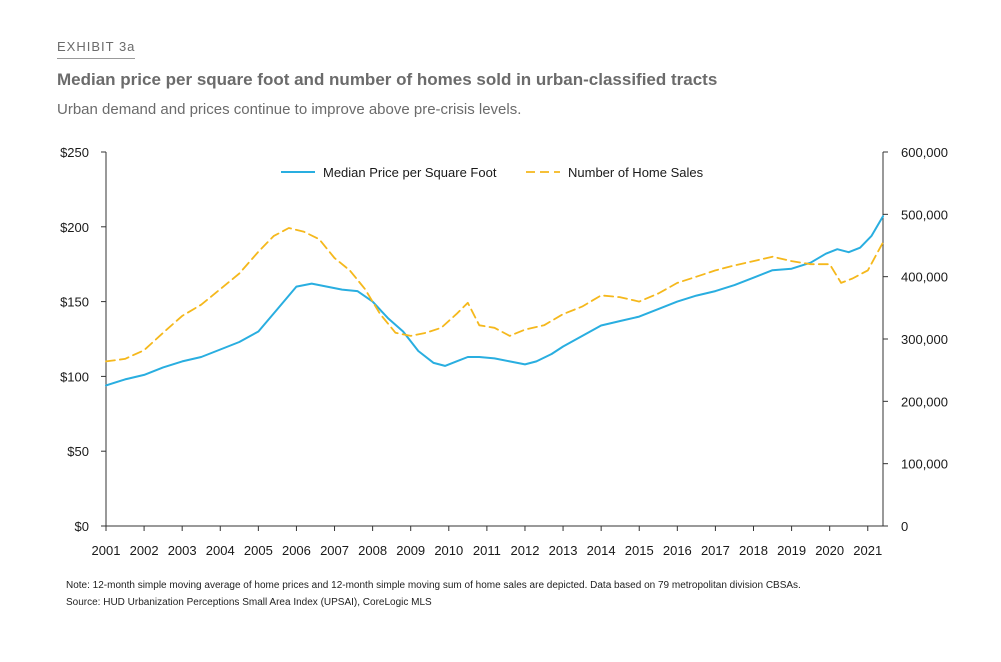  What do you see at coordinates (525, 550) in the screenshot?
I see `x-tick-label: 2012` at bounding box center [525, 550].